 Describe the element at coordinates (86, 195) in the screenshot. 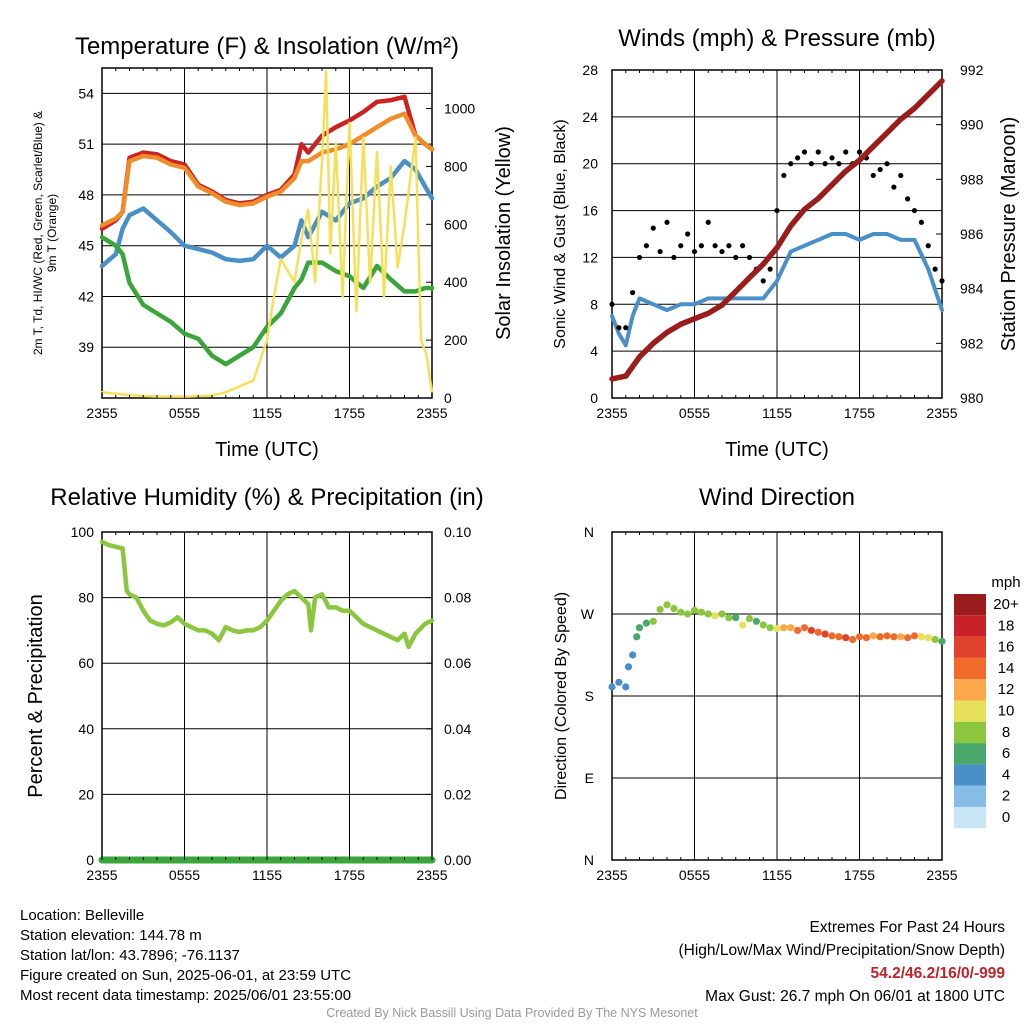

I see `y-tick-label-left: 48` at that location.